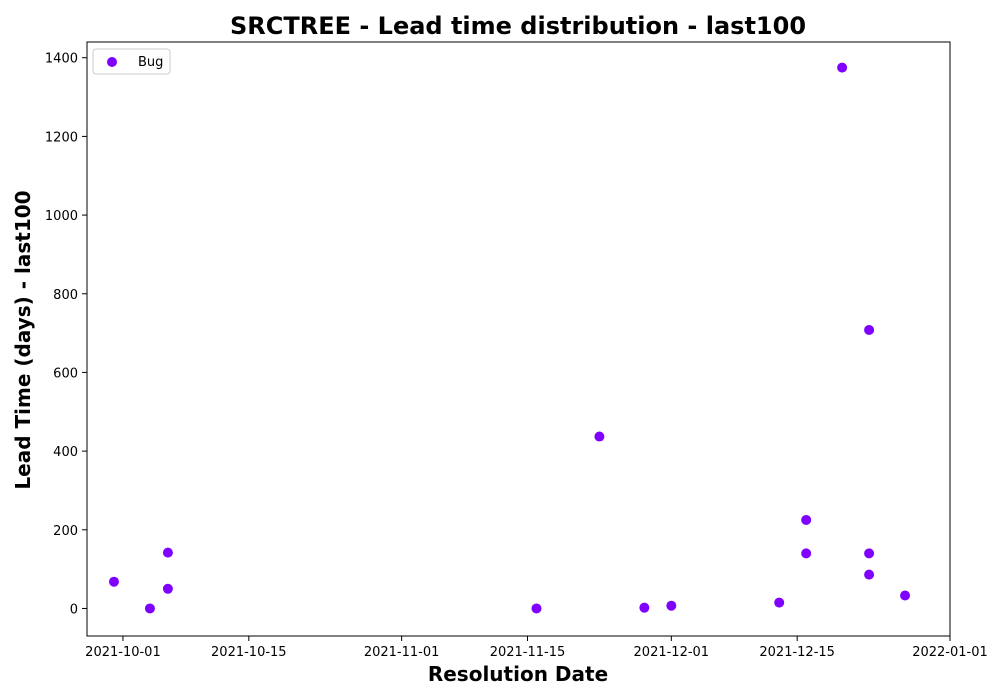 The image size is (1000, 700). Describe the element at coordinates (65, 452) in the screenshot. I see `y-tick-label: 400` at that location.